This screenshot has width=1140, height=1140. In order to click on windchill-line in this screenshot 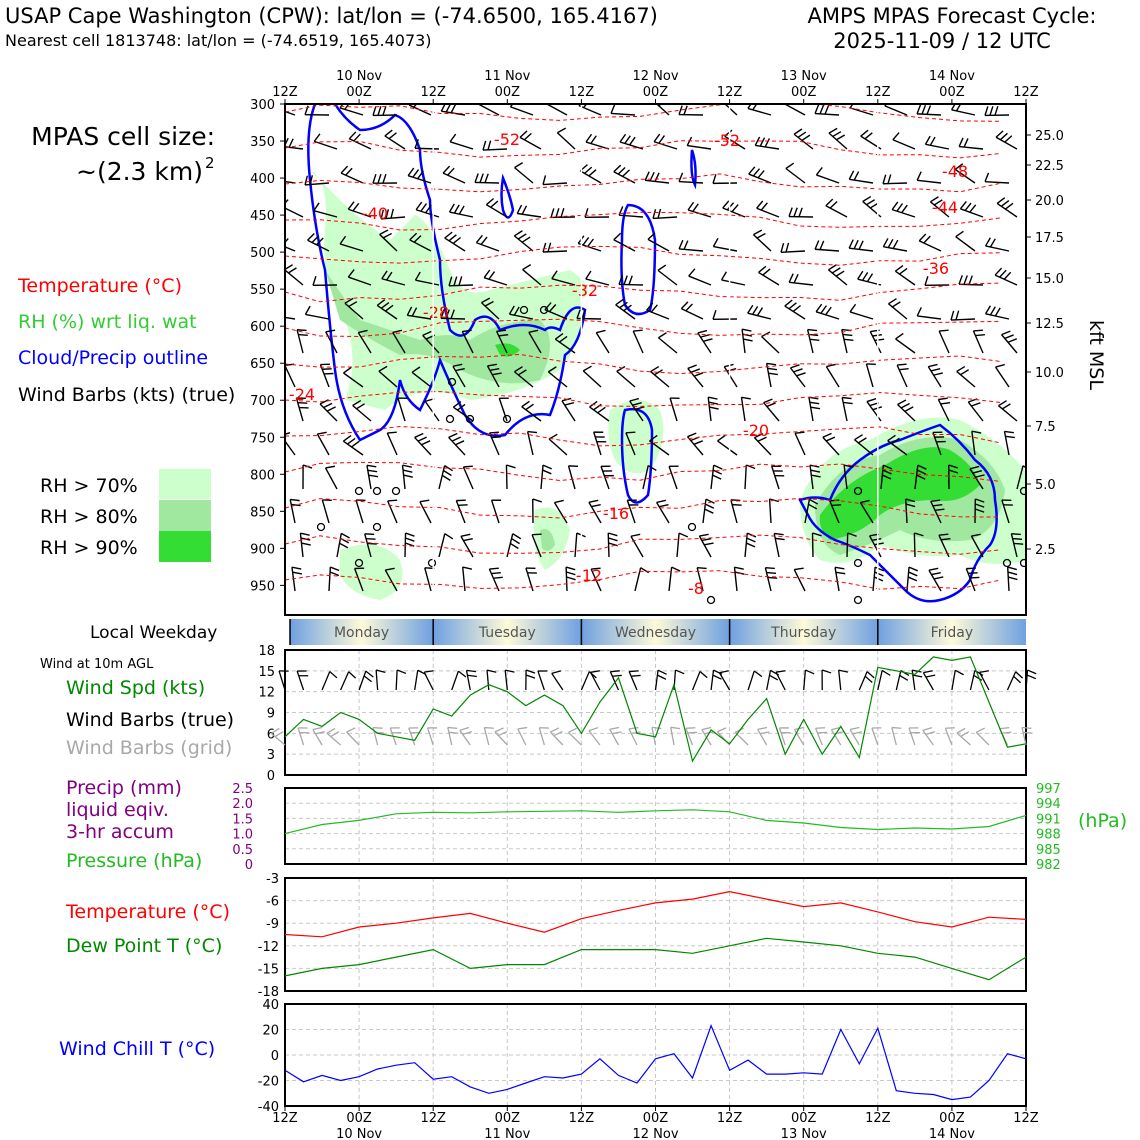, I will do `click(655, 1062)`.